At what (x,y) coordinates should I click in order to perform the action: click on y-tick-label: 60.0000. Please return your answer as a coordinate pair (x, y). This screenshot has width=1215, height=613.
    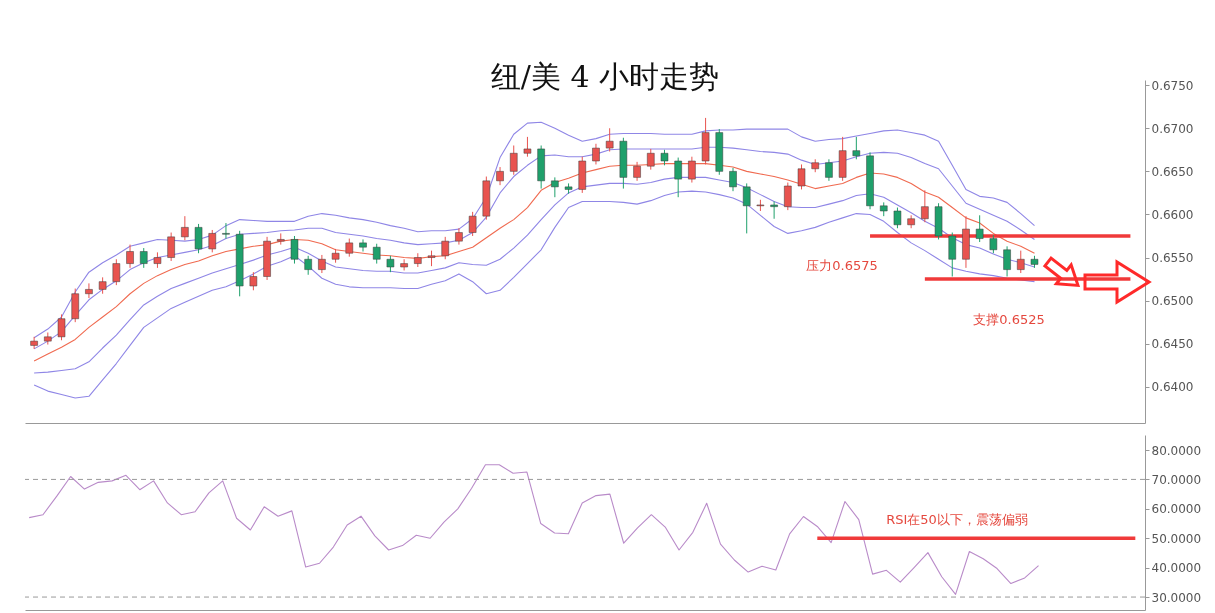
    Looking at the image, I should click on (1176, 509).